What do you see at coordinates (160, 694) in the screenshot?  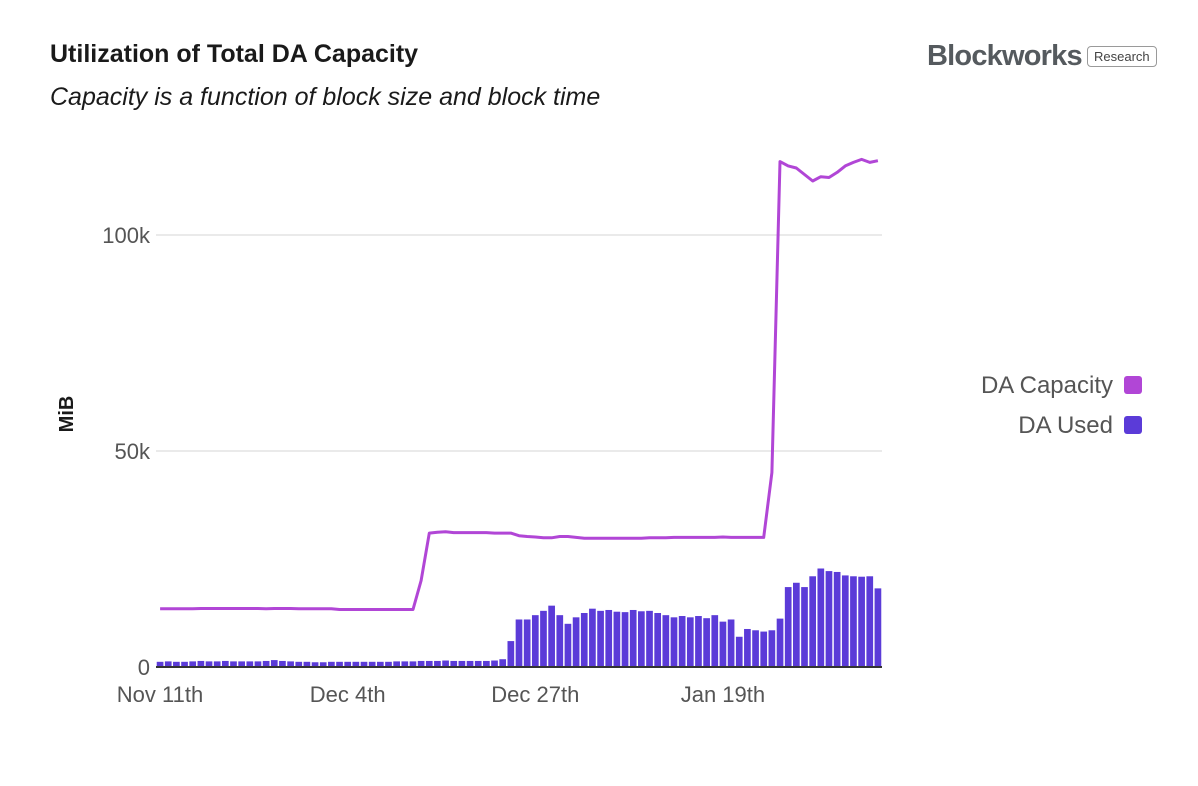 I see `x-tick-label: Nov 11th` at bounding box center [160, 694].